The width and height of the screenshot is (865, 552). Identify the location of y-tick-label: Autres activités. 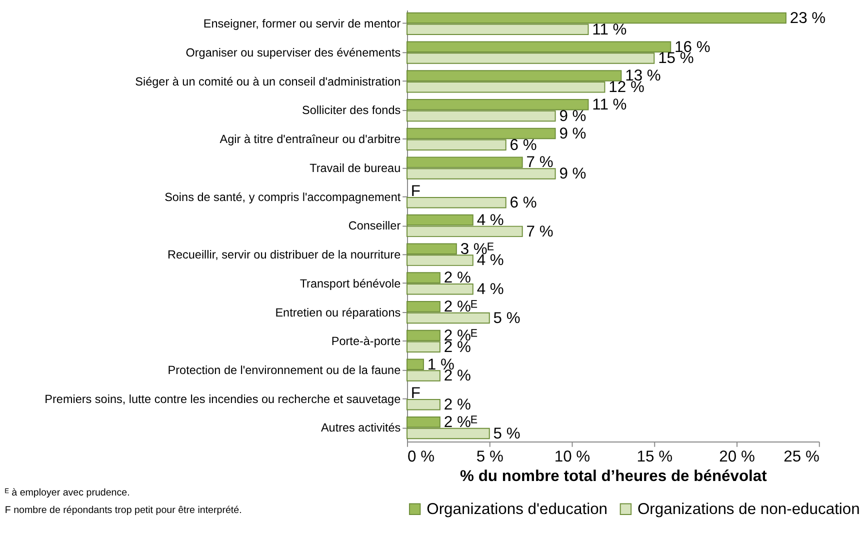
(360, 428).